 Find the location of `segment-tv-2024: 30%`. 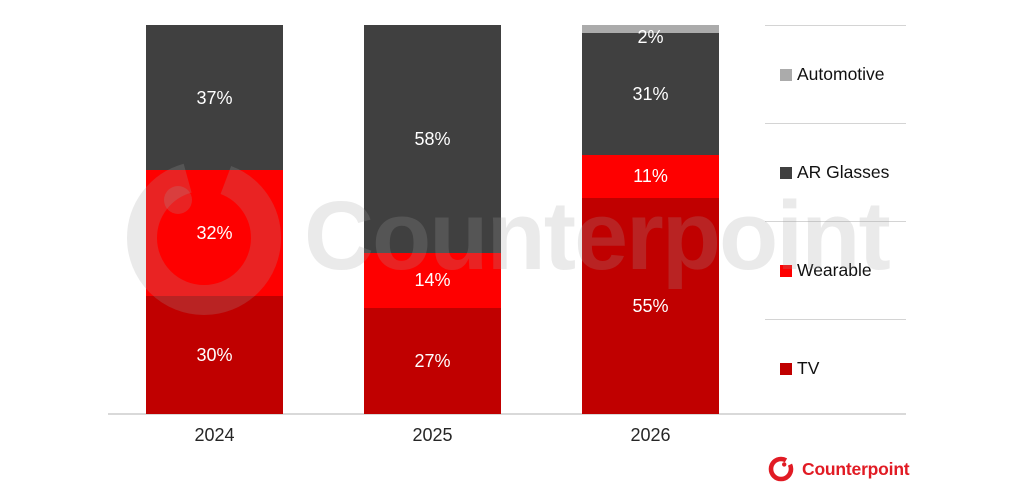

segment-tv-2024: 30% is located at coordinates (214, 355).